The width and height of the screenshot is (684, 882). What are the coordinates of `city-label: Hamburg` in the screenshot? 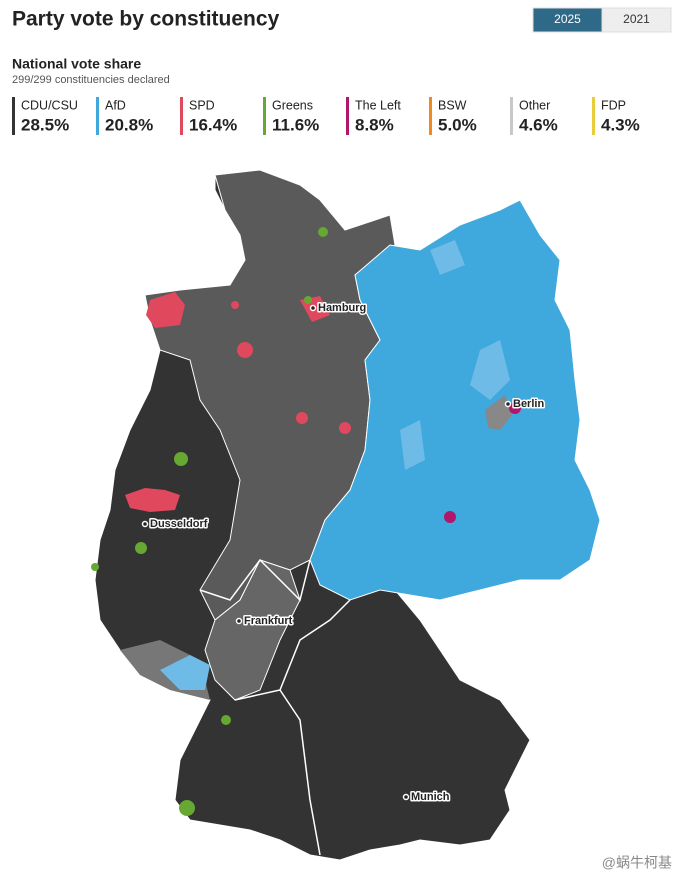 It's located at (342, 308).